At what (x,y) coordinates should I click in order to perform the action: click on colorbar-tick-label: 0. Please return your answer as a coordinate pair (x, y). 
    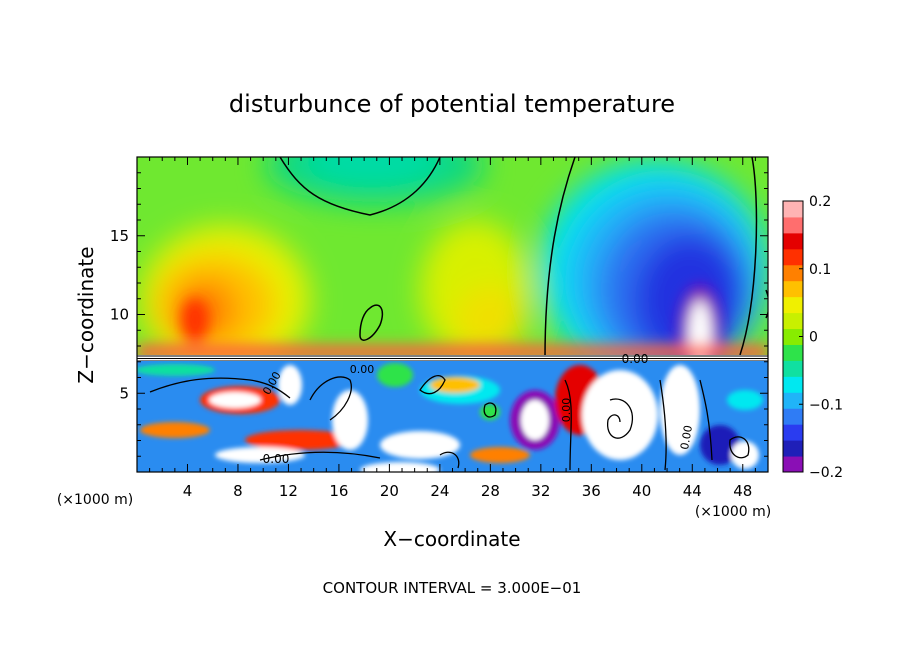
    Looking at the image, I should click on (813, 338).